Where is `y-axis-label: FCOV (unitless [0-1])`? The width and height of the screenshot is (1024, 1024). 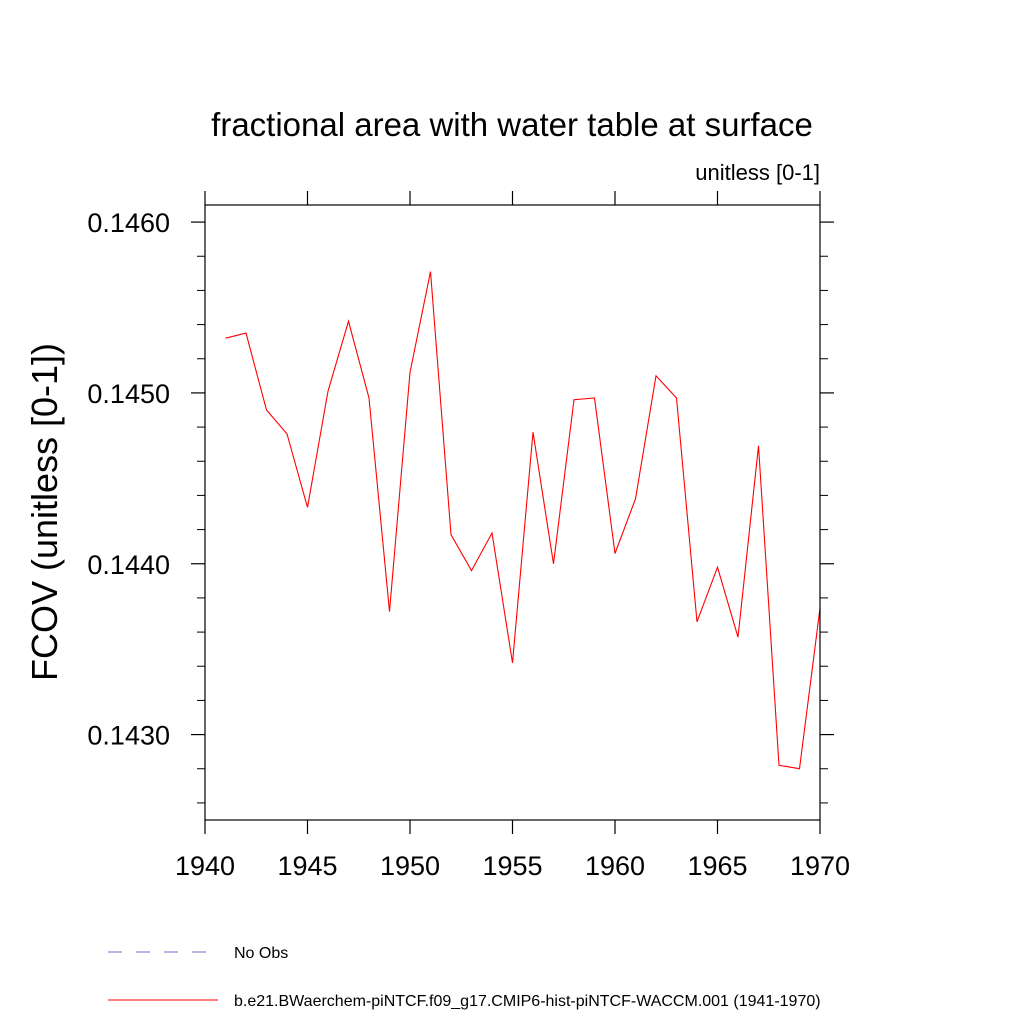
y-axis-label: FCOV (unitless [0-1]) is located at coordinates (44, 512).